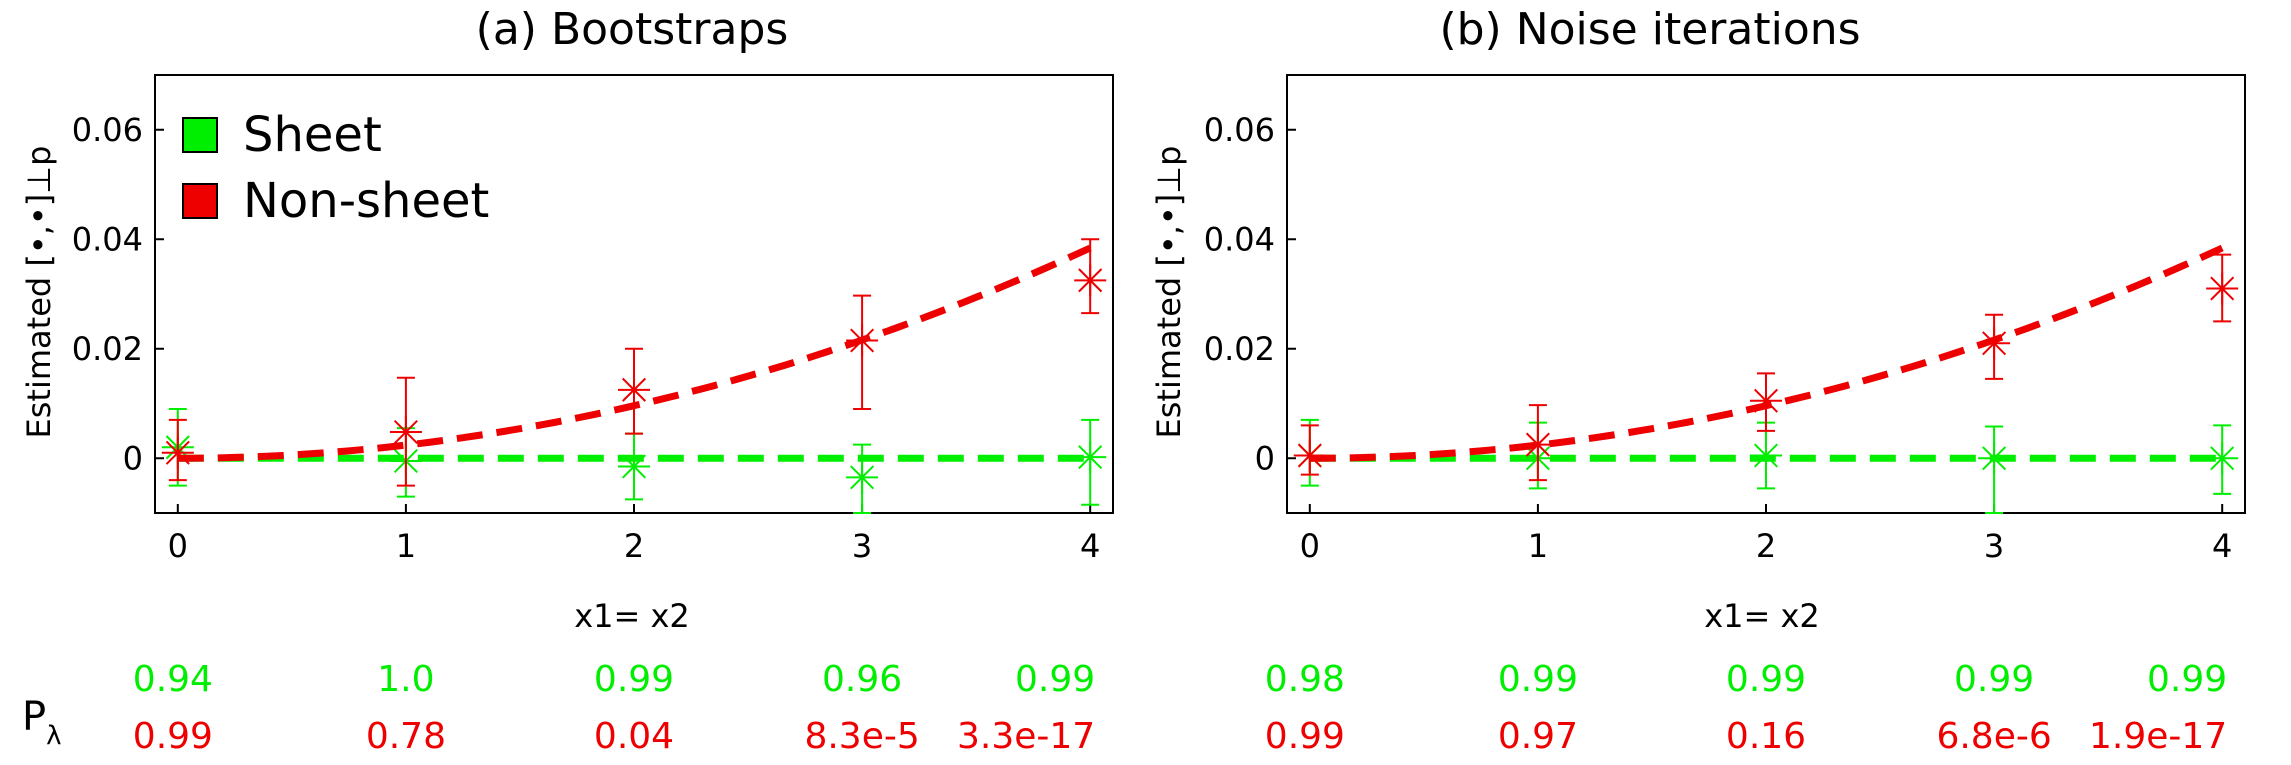 The width and height of the screenshot is (2291, 765). I want to click on panel-a-title: (a) Bootstraps, so click(632, 29).